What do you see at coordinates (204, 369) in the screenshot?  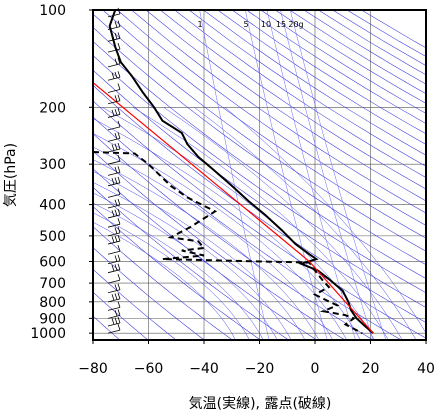 I see `x-tick-label: −40` at bounding box center [204, 369].